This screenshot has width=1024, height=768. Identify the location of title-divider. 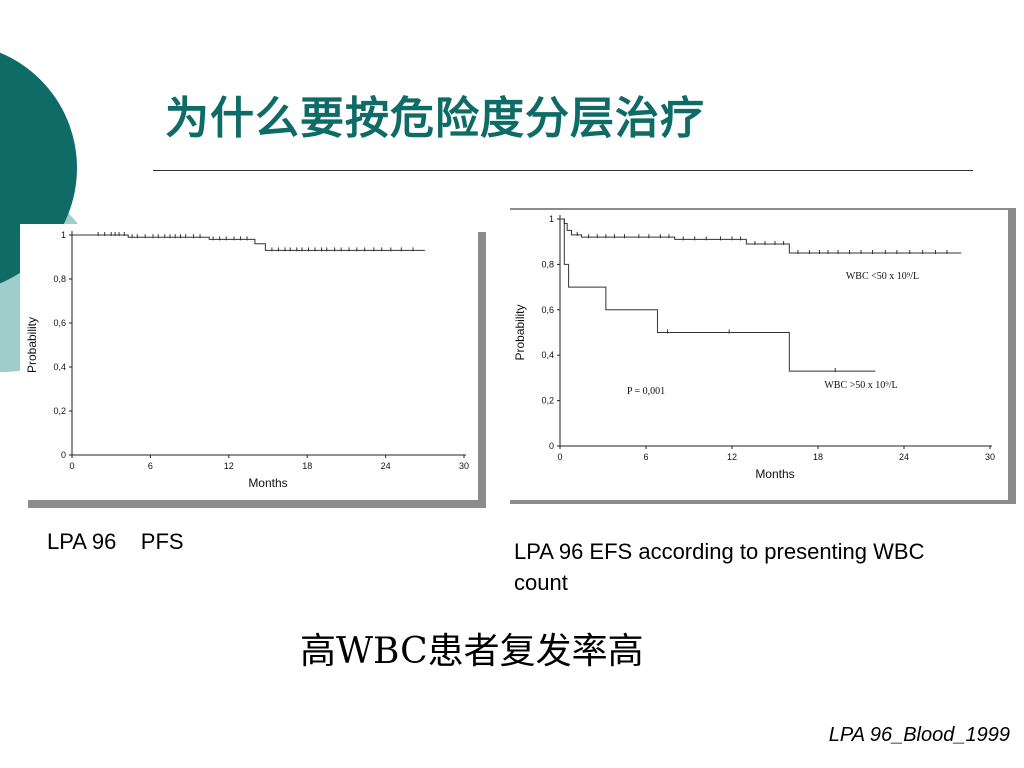
(563, 170).